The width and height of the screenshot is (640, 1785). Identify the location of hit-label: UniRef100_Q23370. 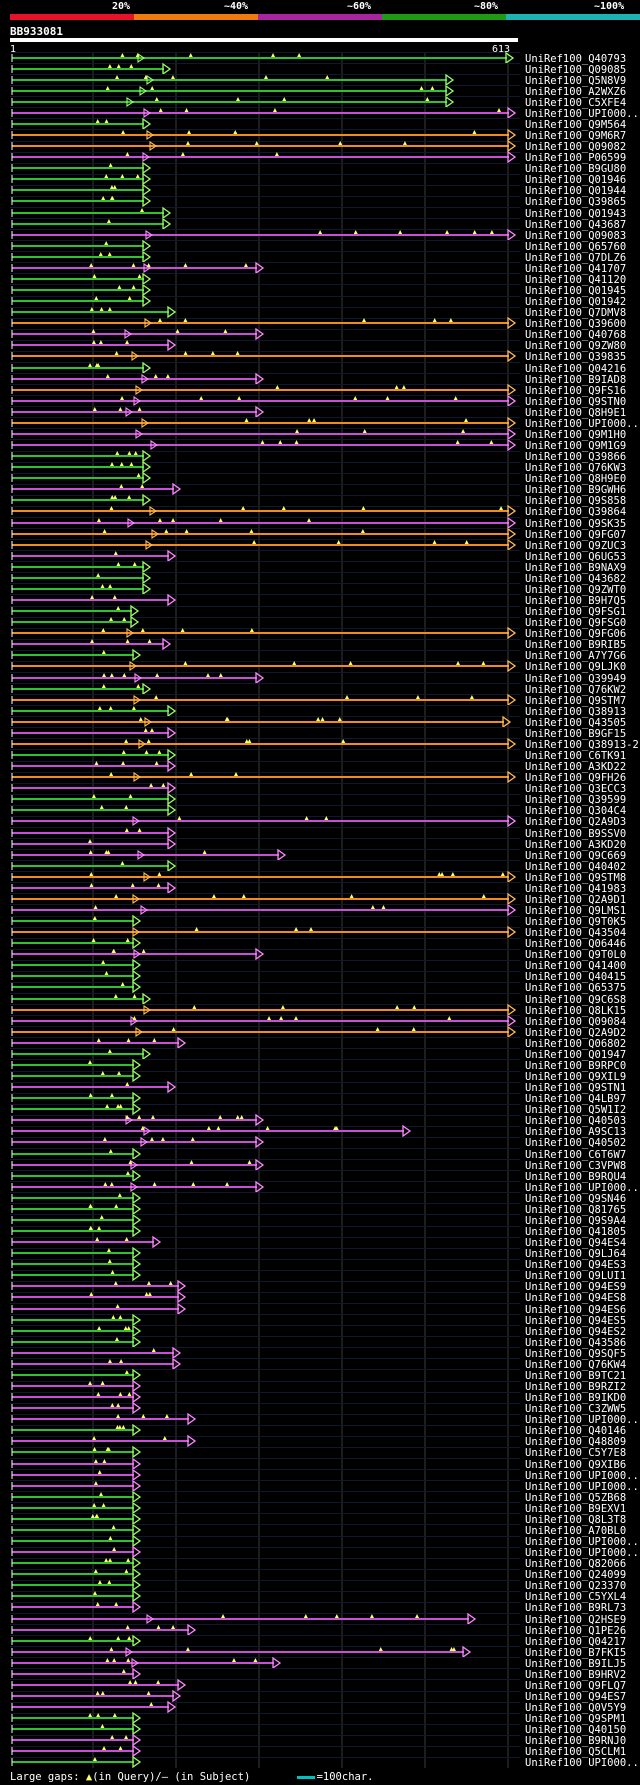
(575, 1586).